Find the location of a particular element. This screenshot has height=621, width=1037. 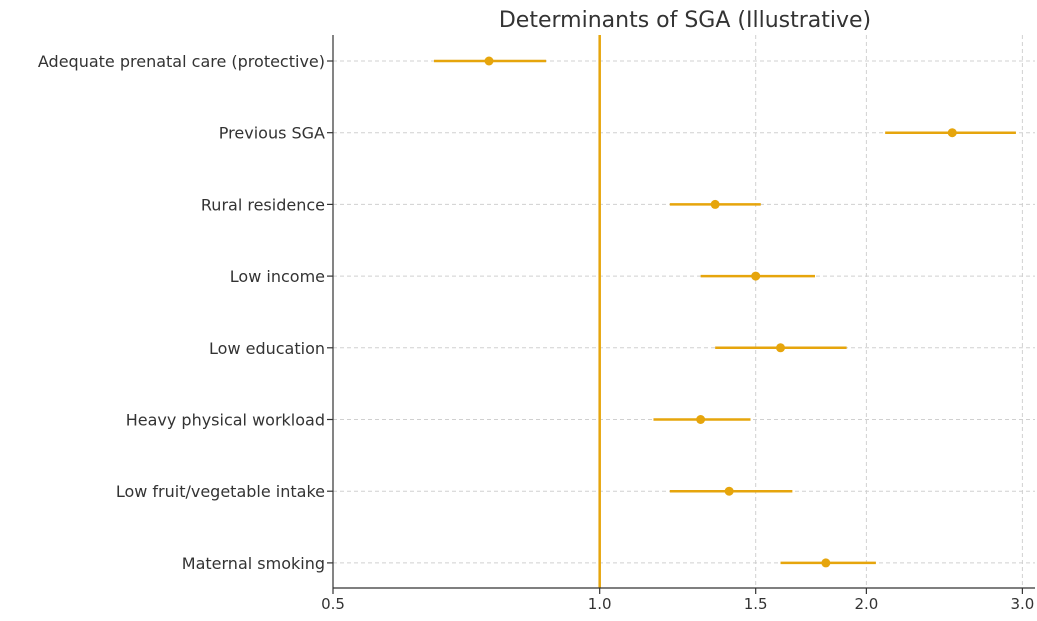

x-tick-label: 1.5 is located at coordinates (756, 604).